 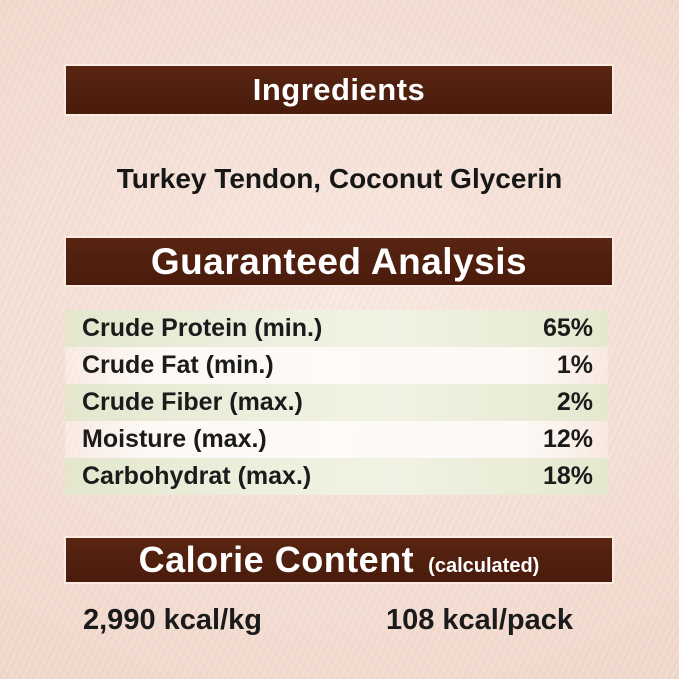 What do you see at coordinates (567, 328) in the screenshot?
I see `nutrient-value: 65%` at bounding box center [567, 328].